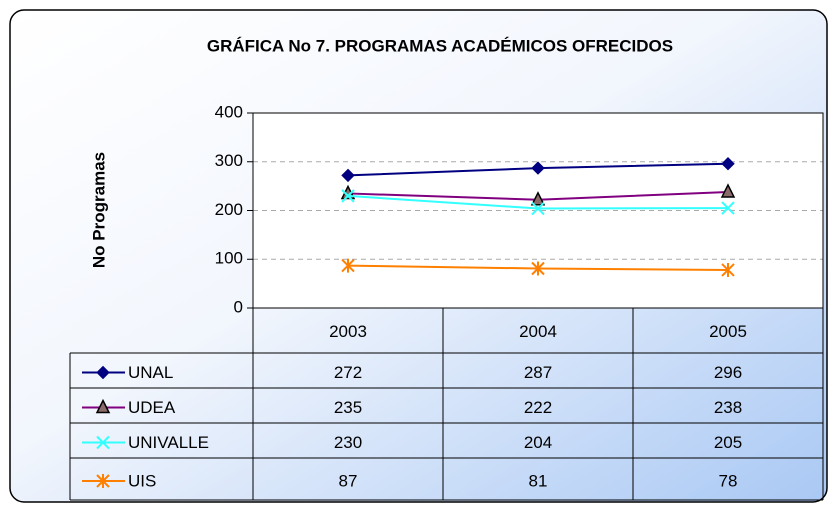  I want to click on table-value: 205, so click(728, 442).